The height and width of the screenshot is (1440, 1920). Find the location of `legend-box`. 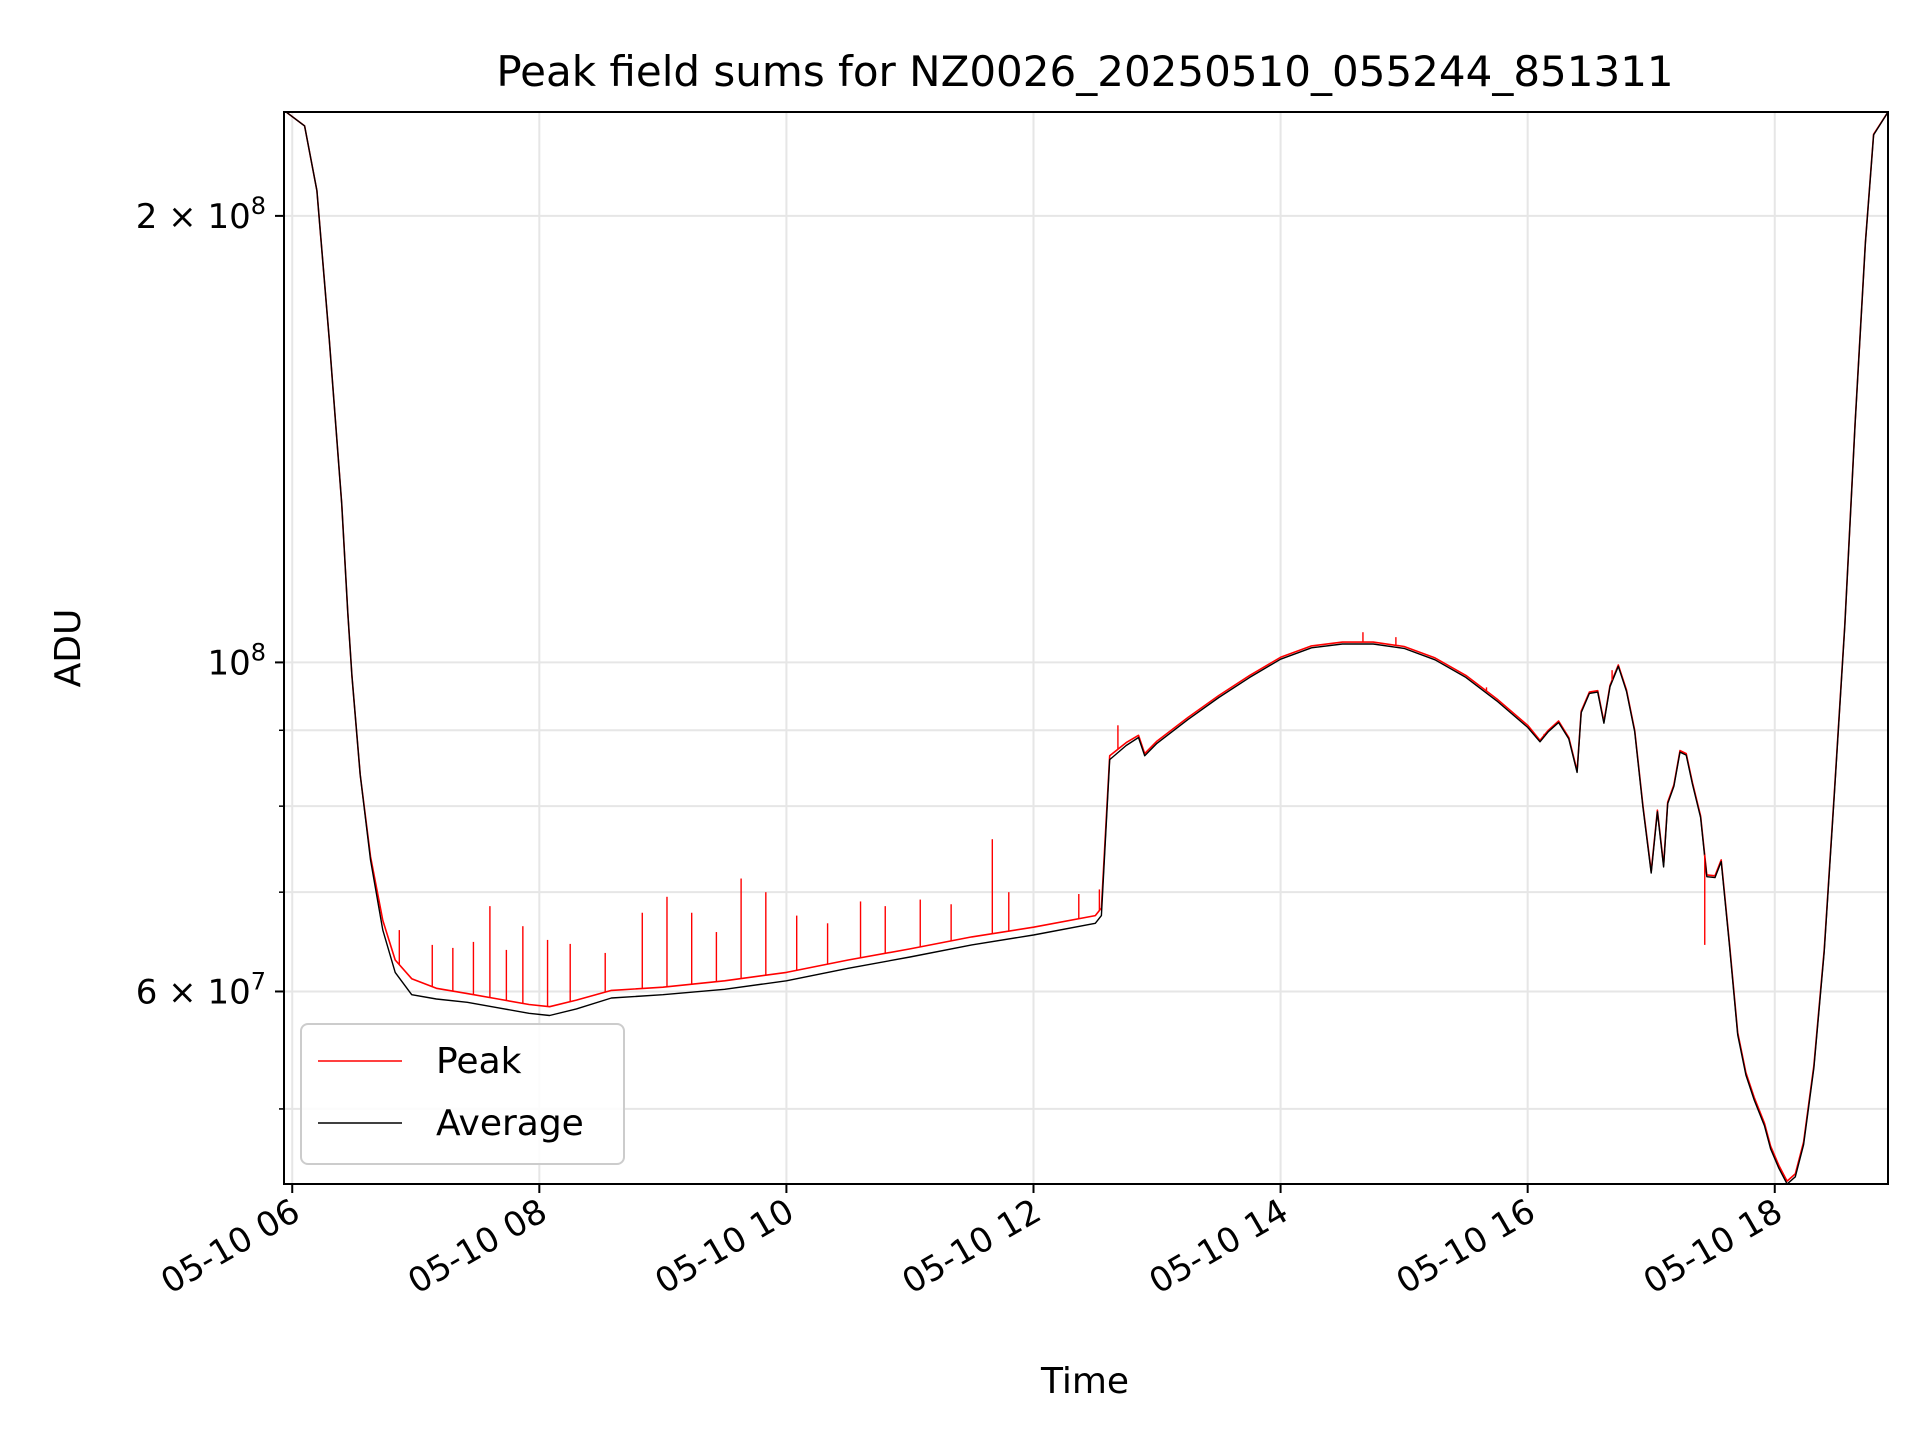

legend-box is located at coordinates (462, 1094).